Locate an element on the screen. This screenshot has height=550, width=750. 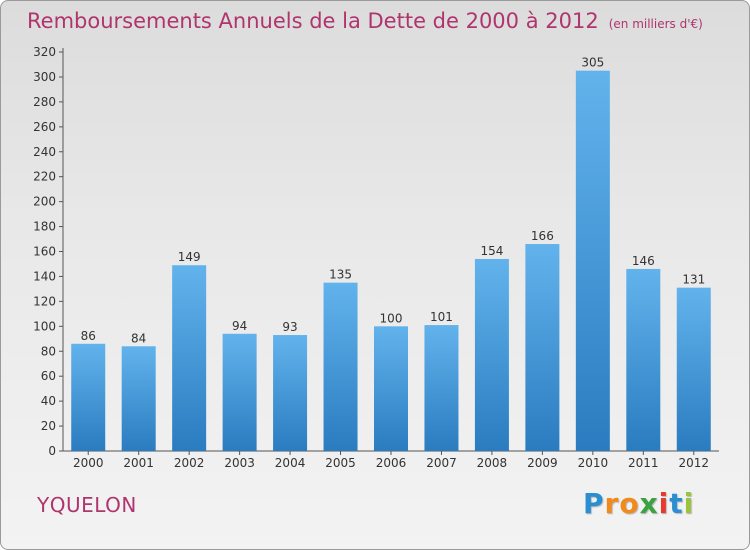
bar-value-label: 154 is located at coordinates (491, 251).